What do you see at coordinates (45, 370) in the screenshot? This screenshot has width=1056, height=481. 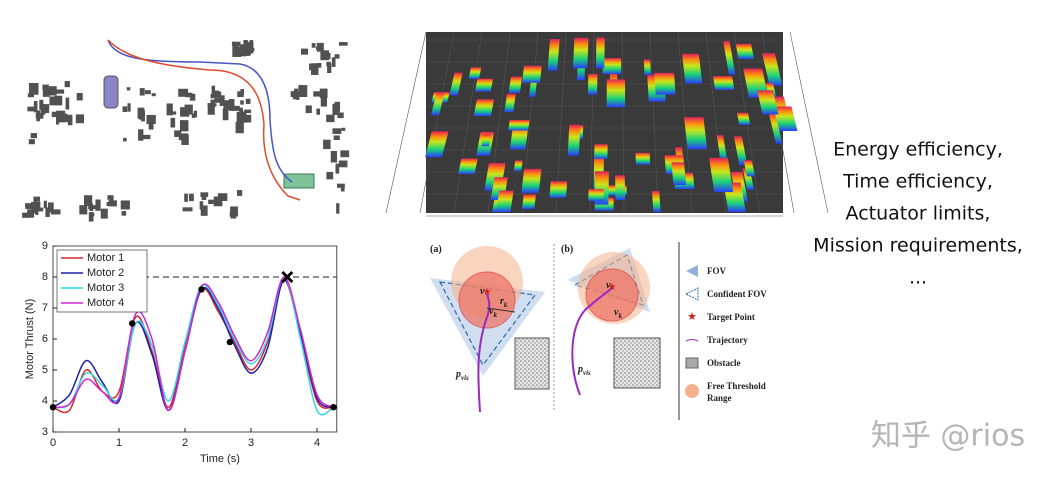 I see `y-tick-label: 5` at bounding box center [45, 370].